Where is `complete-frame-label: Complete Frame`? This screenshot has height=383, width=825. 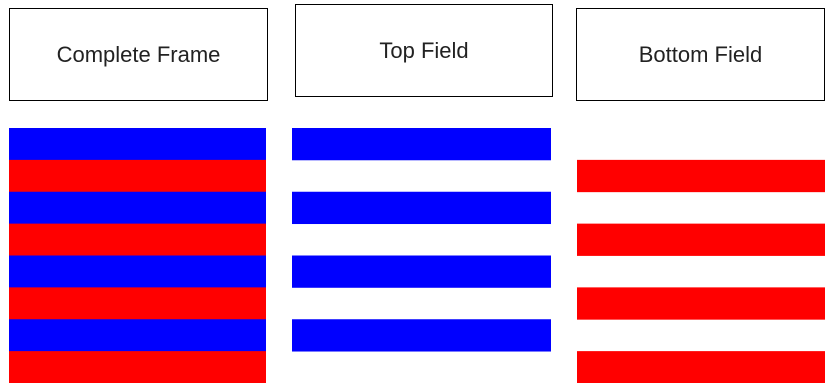
complete-frame-label: Complete Frame is located at coordinates (138, 54).